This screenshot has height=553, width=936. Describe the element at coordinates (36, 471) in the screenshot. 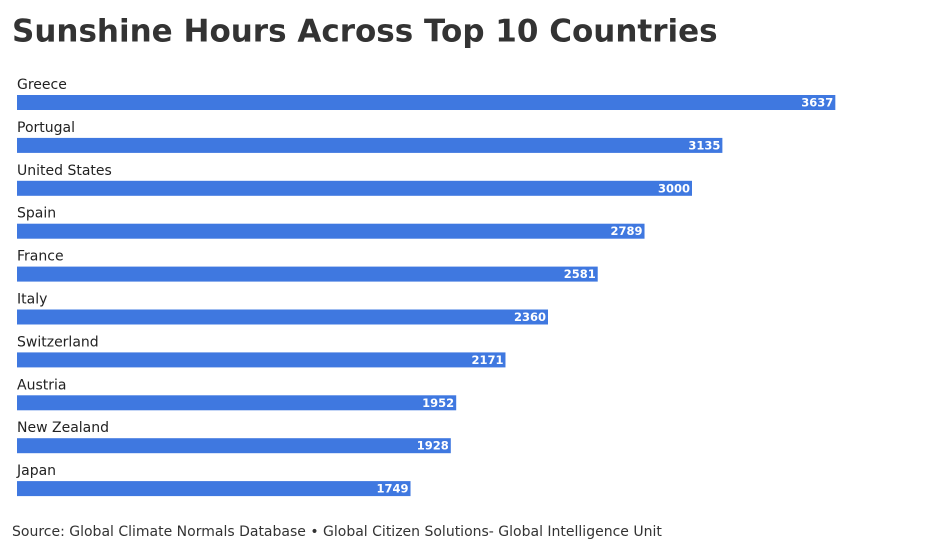

I see `category-label: Japan` at that location.